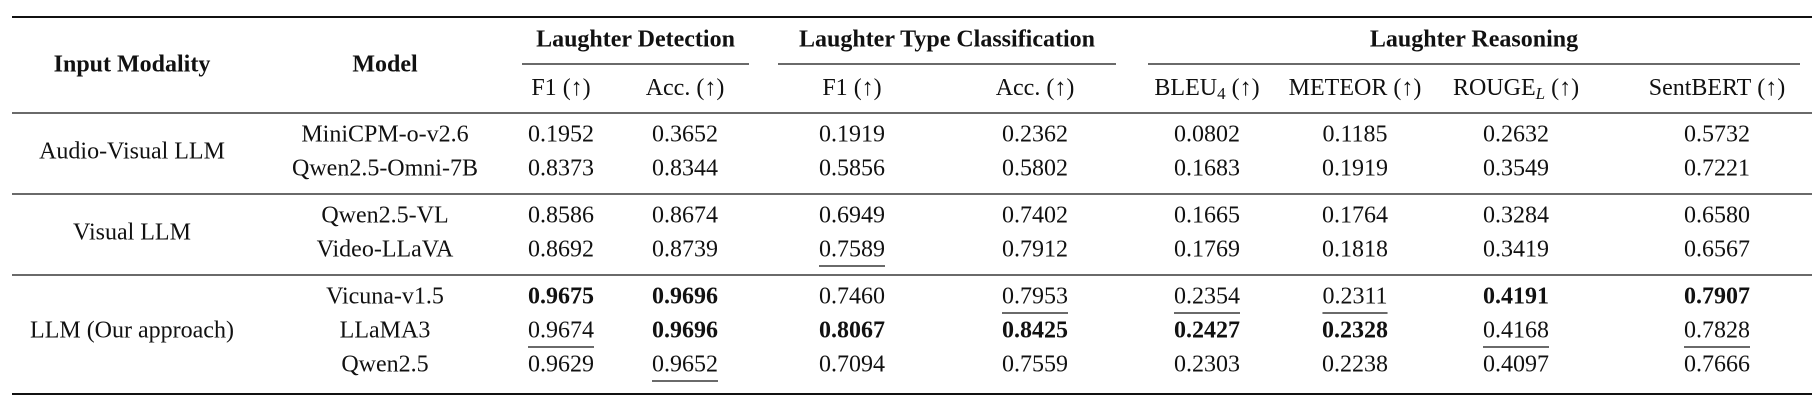 The image size is (1818, 410). I want to click on header-model: Model, so click(385, 65).